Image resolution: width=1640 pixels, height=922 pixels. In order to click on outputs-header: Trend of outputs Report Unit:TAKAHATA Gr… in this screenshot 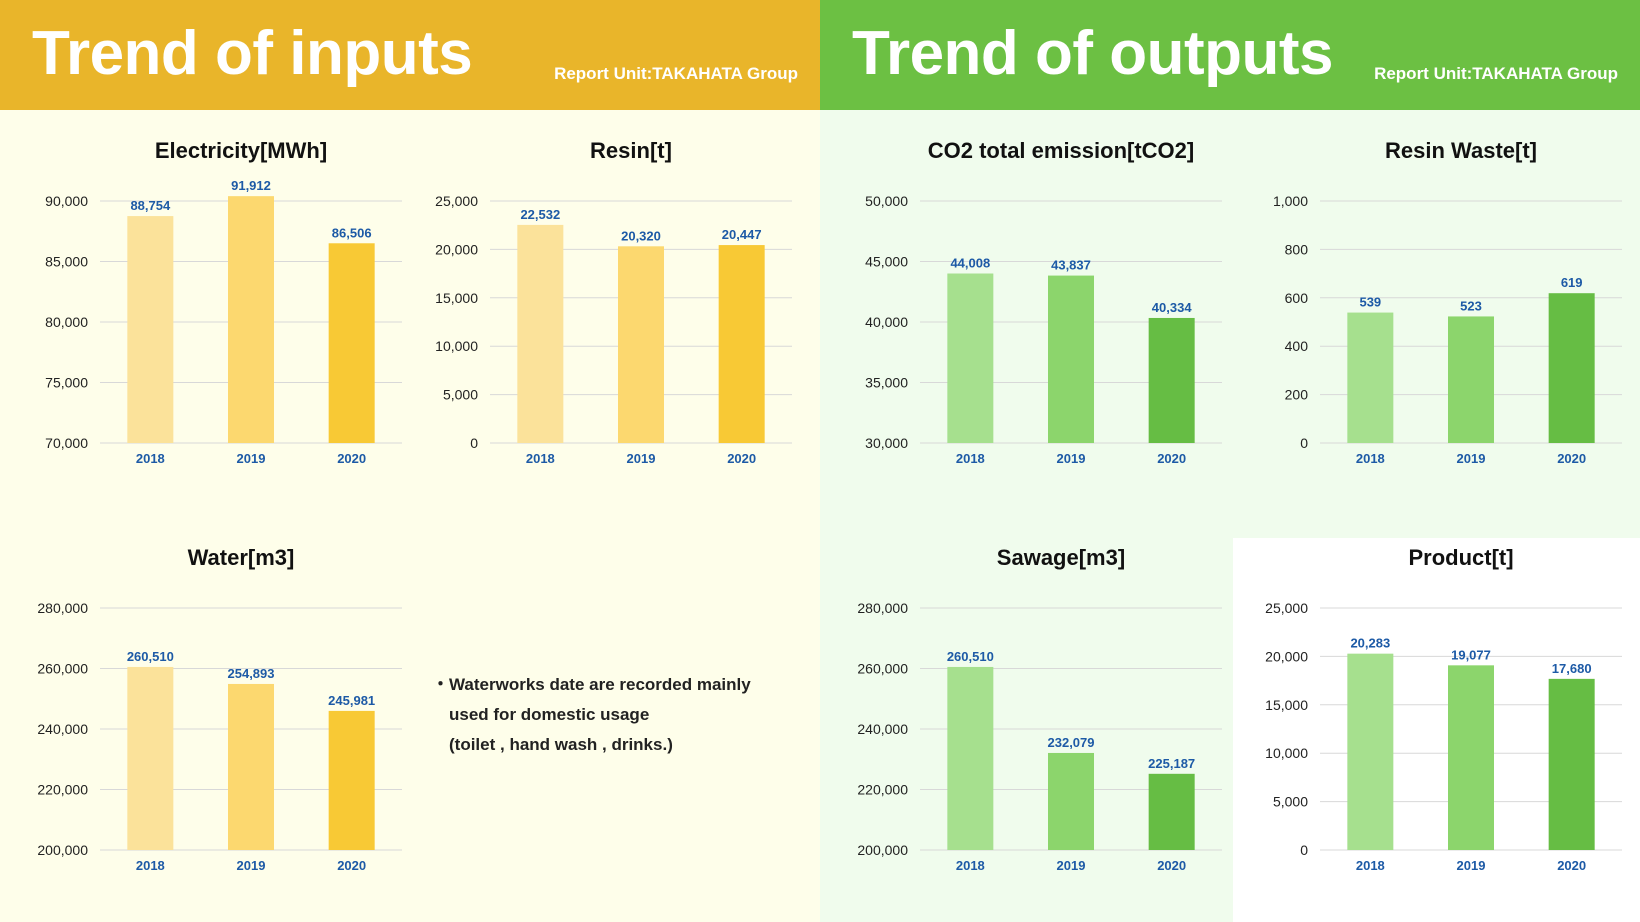, I will do `click(1230, 55)`.